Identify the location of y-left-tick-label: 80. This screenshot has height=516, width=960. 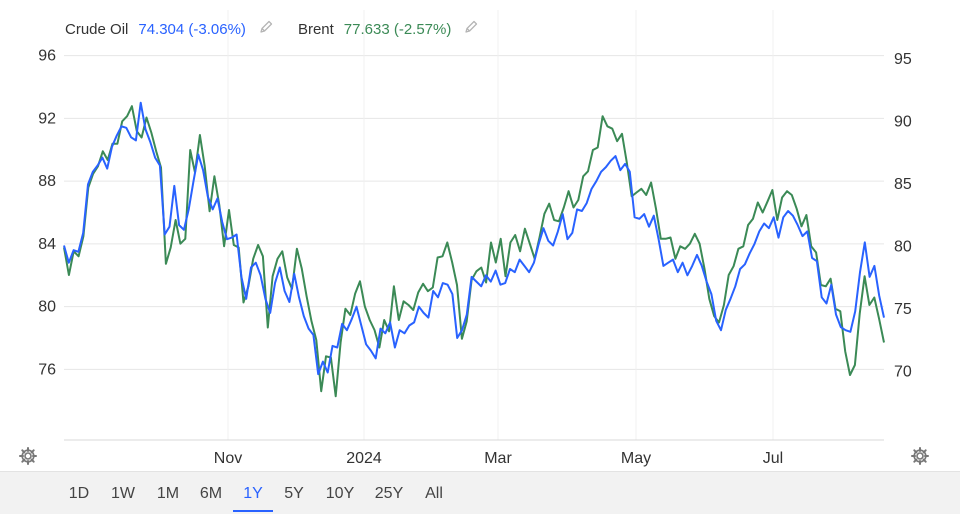
(47, 307).